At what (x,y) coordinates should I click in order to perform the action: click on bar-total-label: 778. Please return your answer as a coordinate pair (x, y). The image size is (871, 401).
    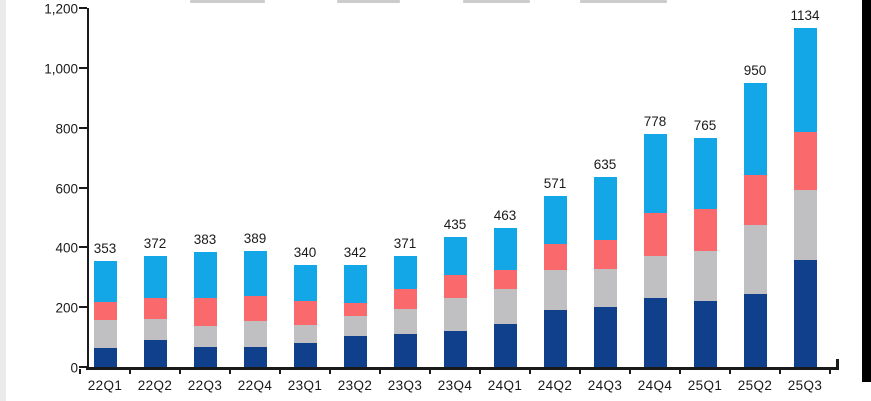
    Looking at the image, I should click on (655, 122).